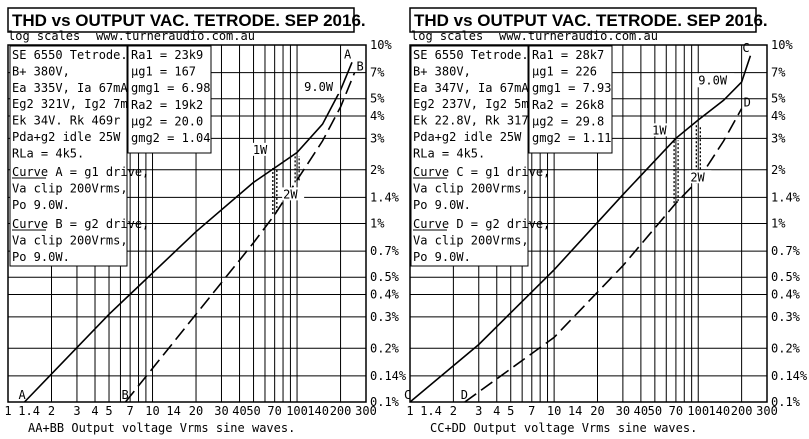  What do you see at coordinates (167, 105) in the screenshot?
I see `values-line: Ra2 = 19k2` at bounding box center [167, 105].